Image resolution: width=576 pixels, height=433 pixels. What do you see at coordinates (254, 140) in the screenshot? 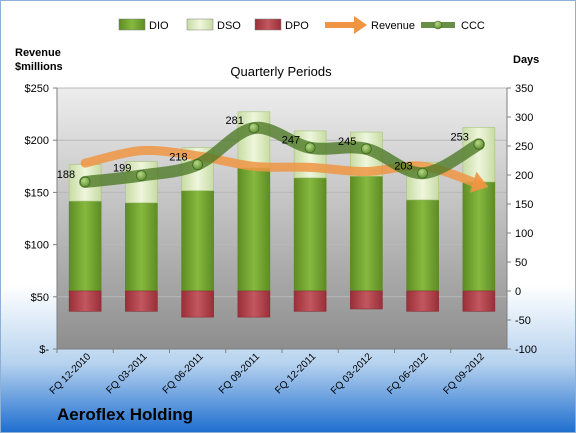
I see `bar-dso` at bounding box center [254, 140].